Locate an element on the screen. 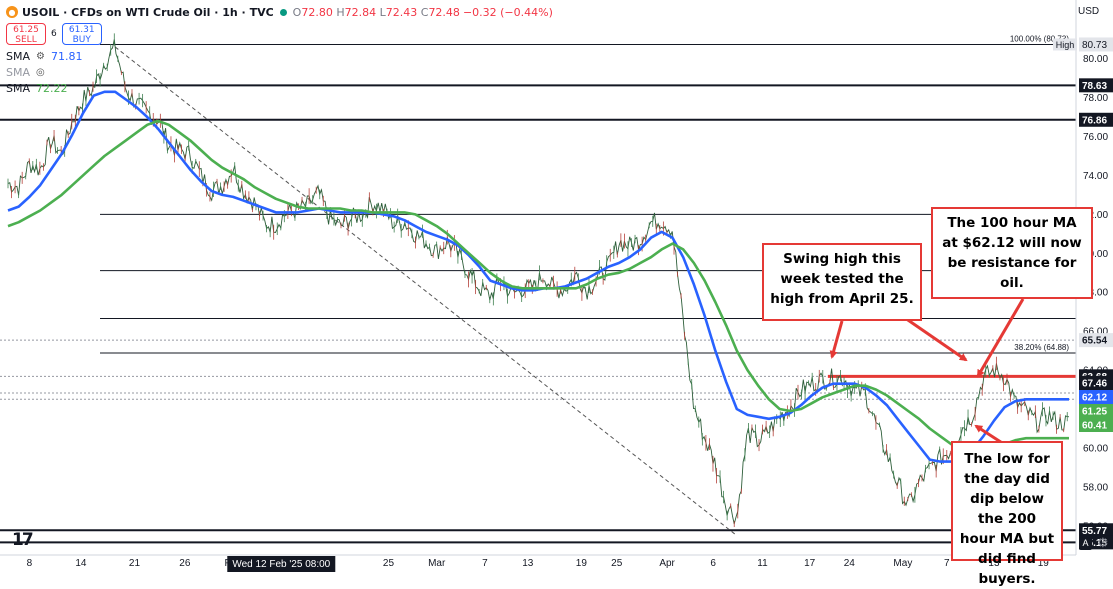 The height and width of the screenshot is (589, 1113). y-tick-label: 78.00 is located at coordinates (1095, 98).